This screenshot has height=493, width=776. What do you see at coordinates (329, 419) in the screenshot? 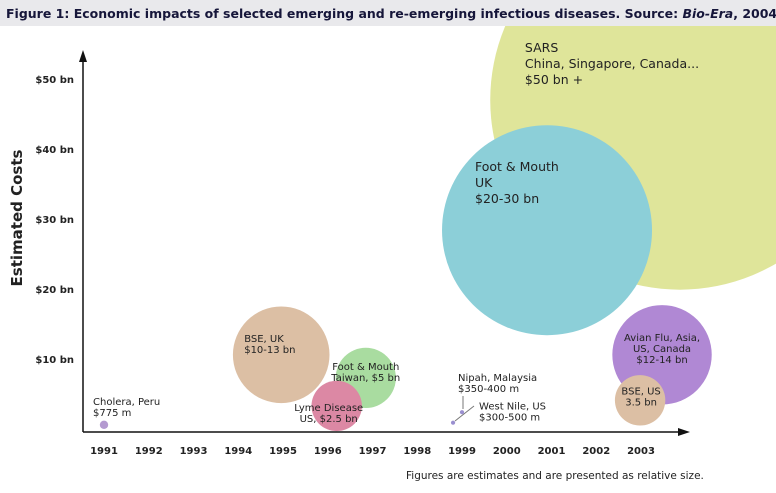
I see `bubble-label: US, $2.5 bn` at bounding box center [329, 419].